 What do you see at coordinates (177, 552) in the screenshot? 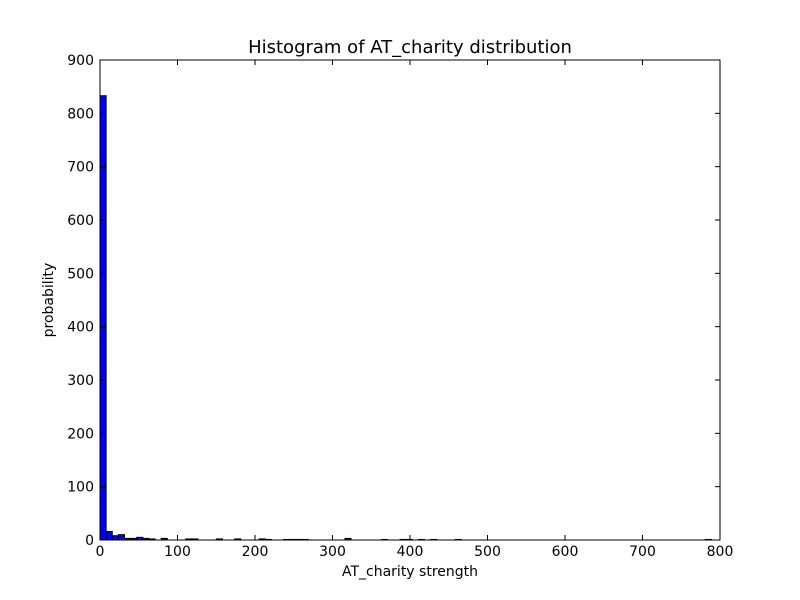
I see `x-tick-label-1: 100` at bounding box center [177, 552].